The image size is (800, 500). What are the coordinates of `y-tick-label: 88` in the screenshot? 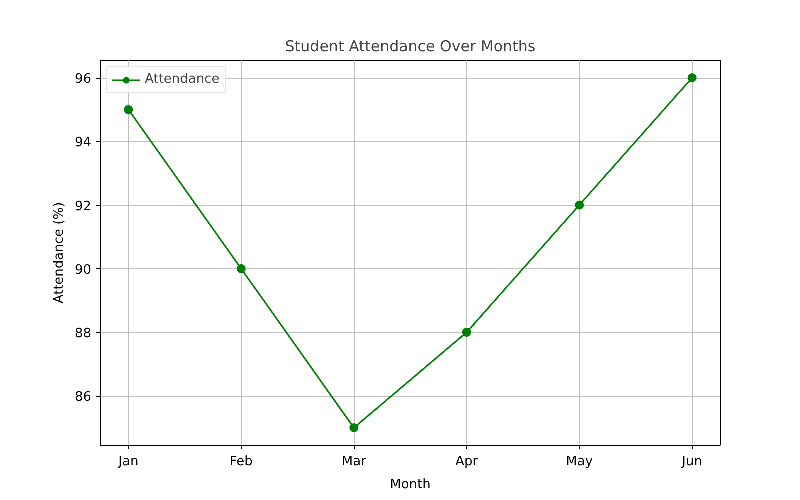 It's located at (83, 334).